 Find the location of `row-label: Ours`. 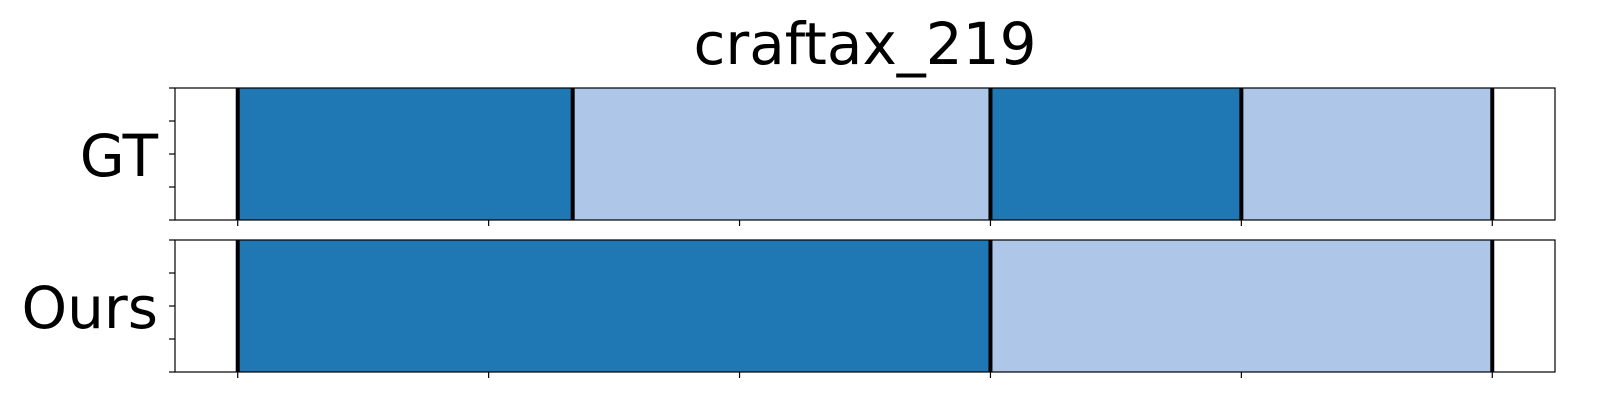

row-label: Ours is located at coordinates (90, 308).